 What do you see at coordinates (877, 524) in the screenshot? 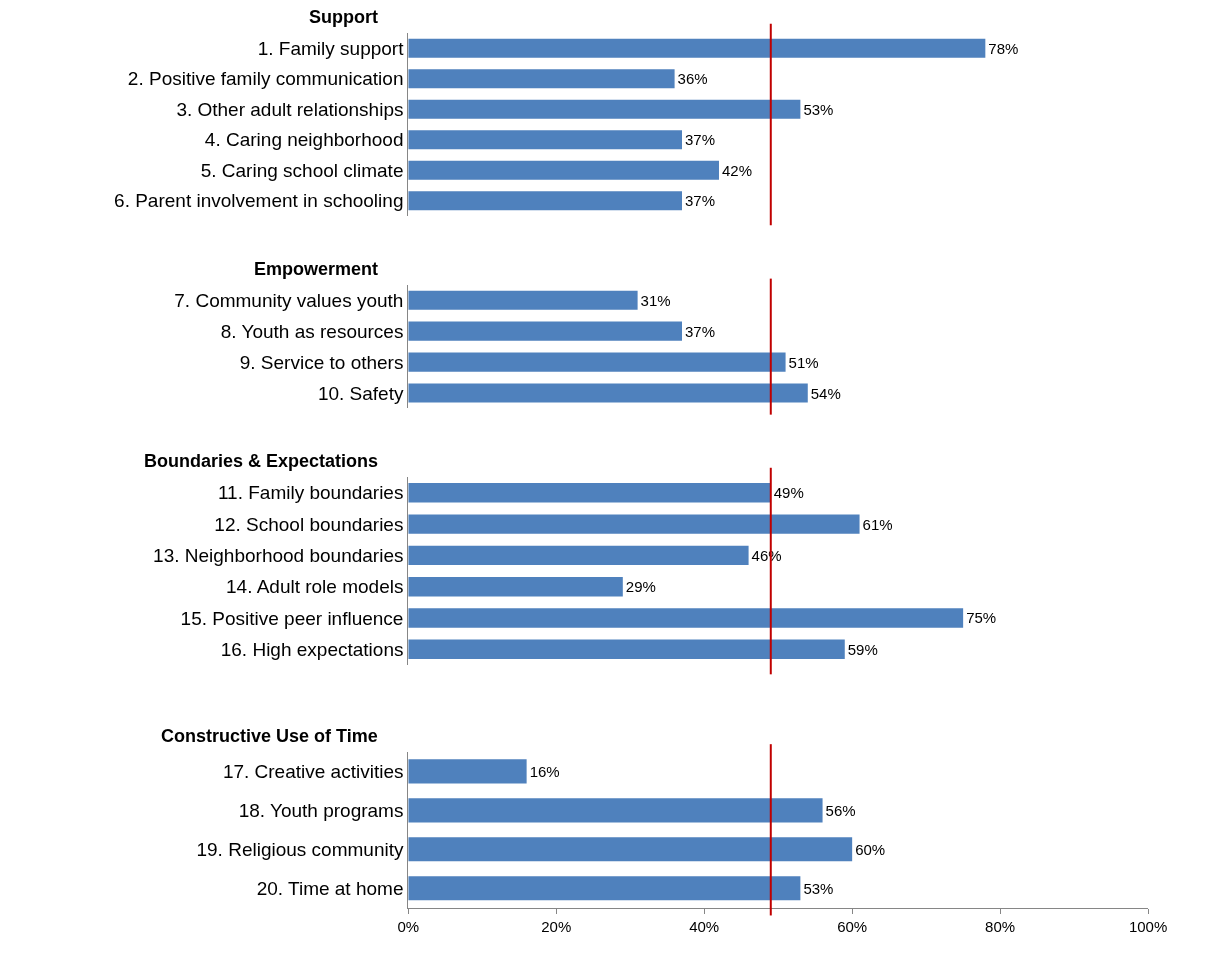
I see `data-label: 61%` at bounding box center [877, 524].